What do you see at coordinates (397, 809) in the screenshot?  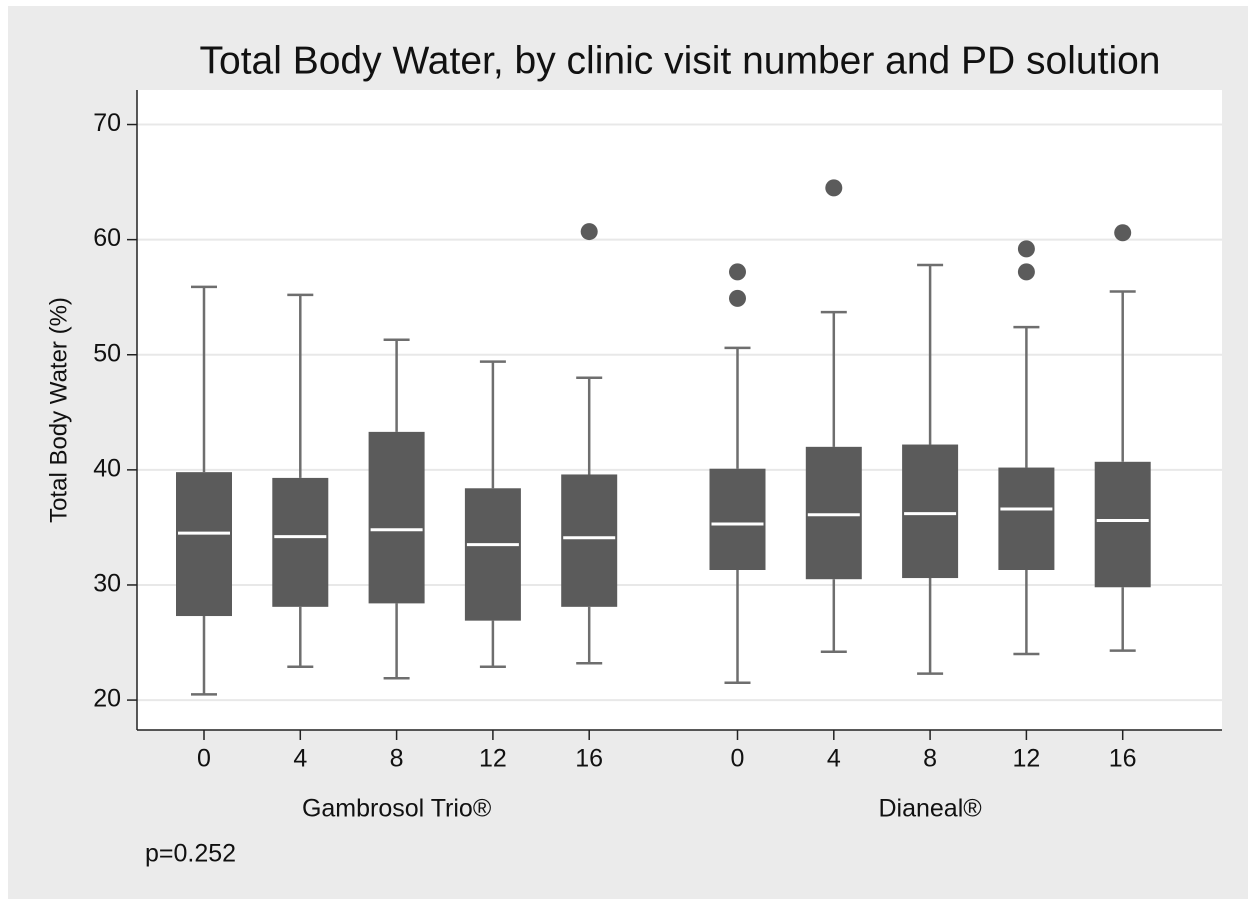 I see `group-label: Gambrosol Trio®` at bounding box center [397, 809].